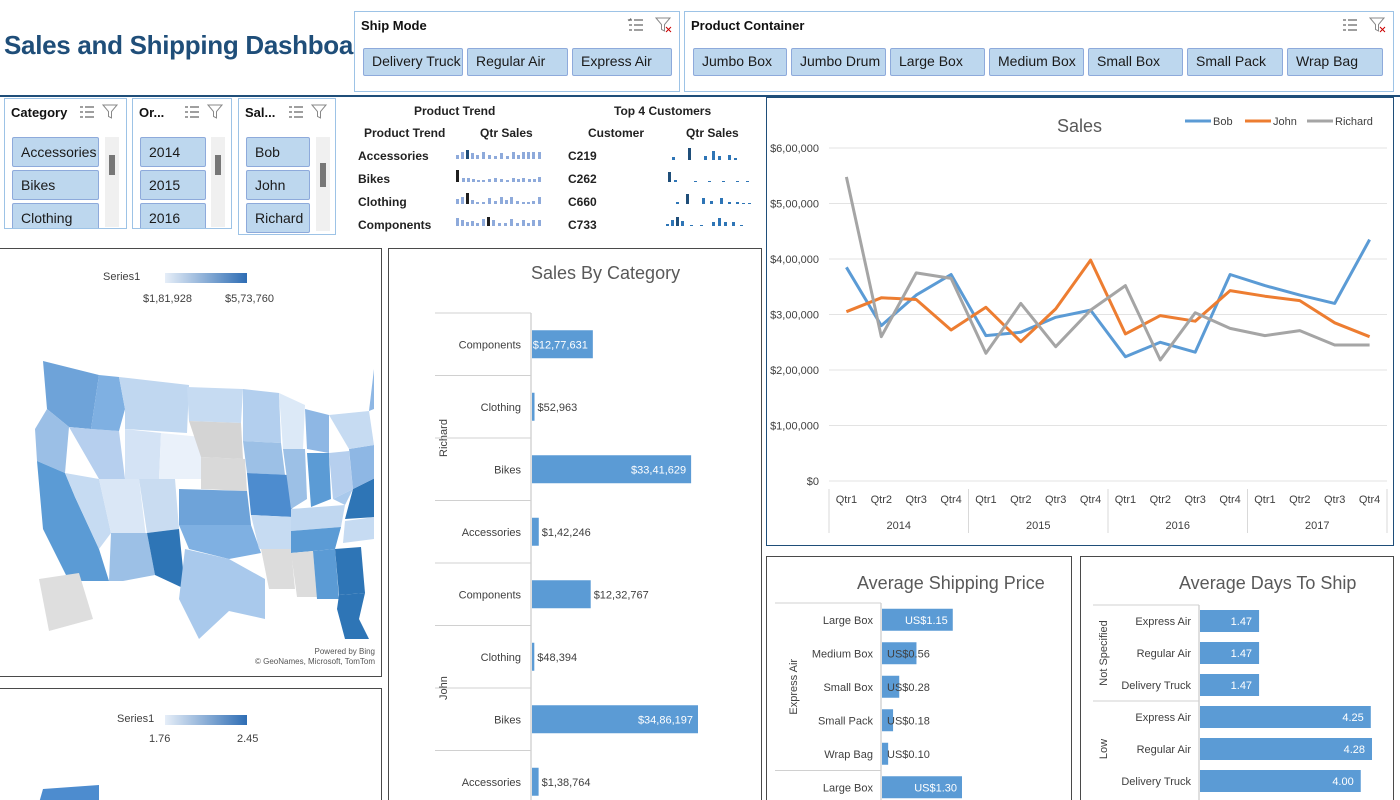  I want to click on map2-legend-gradient, so click(206, 720).